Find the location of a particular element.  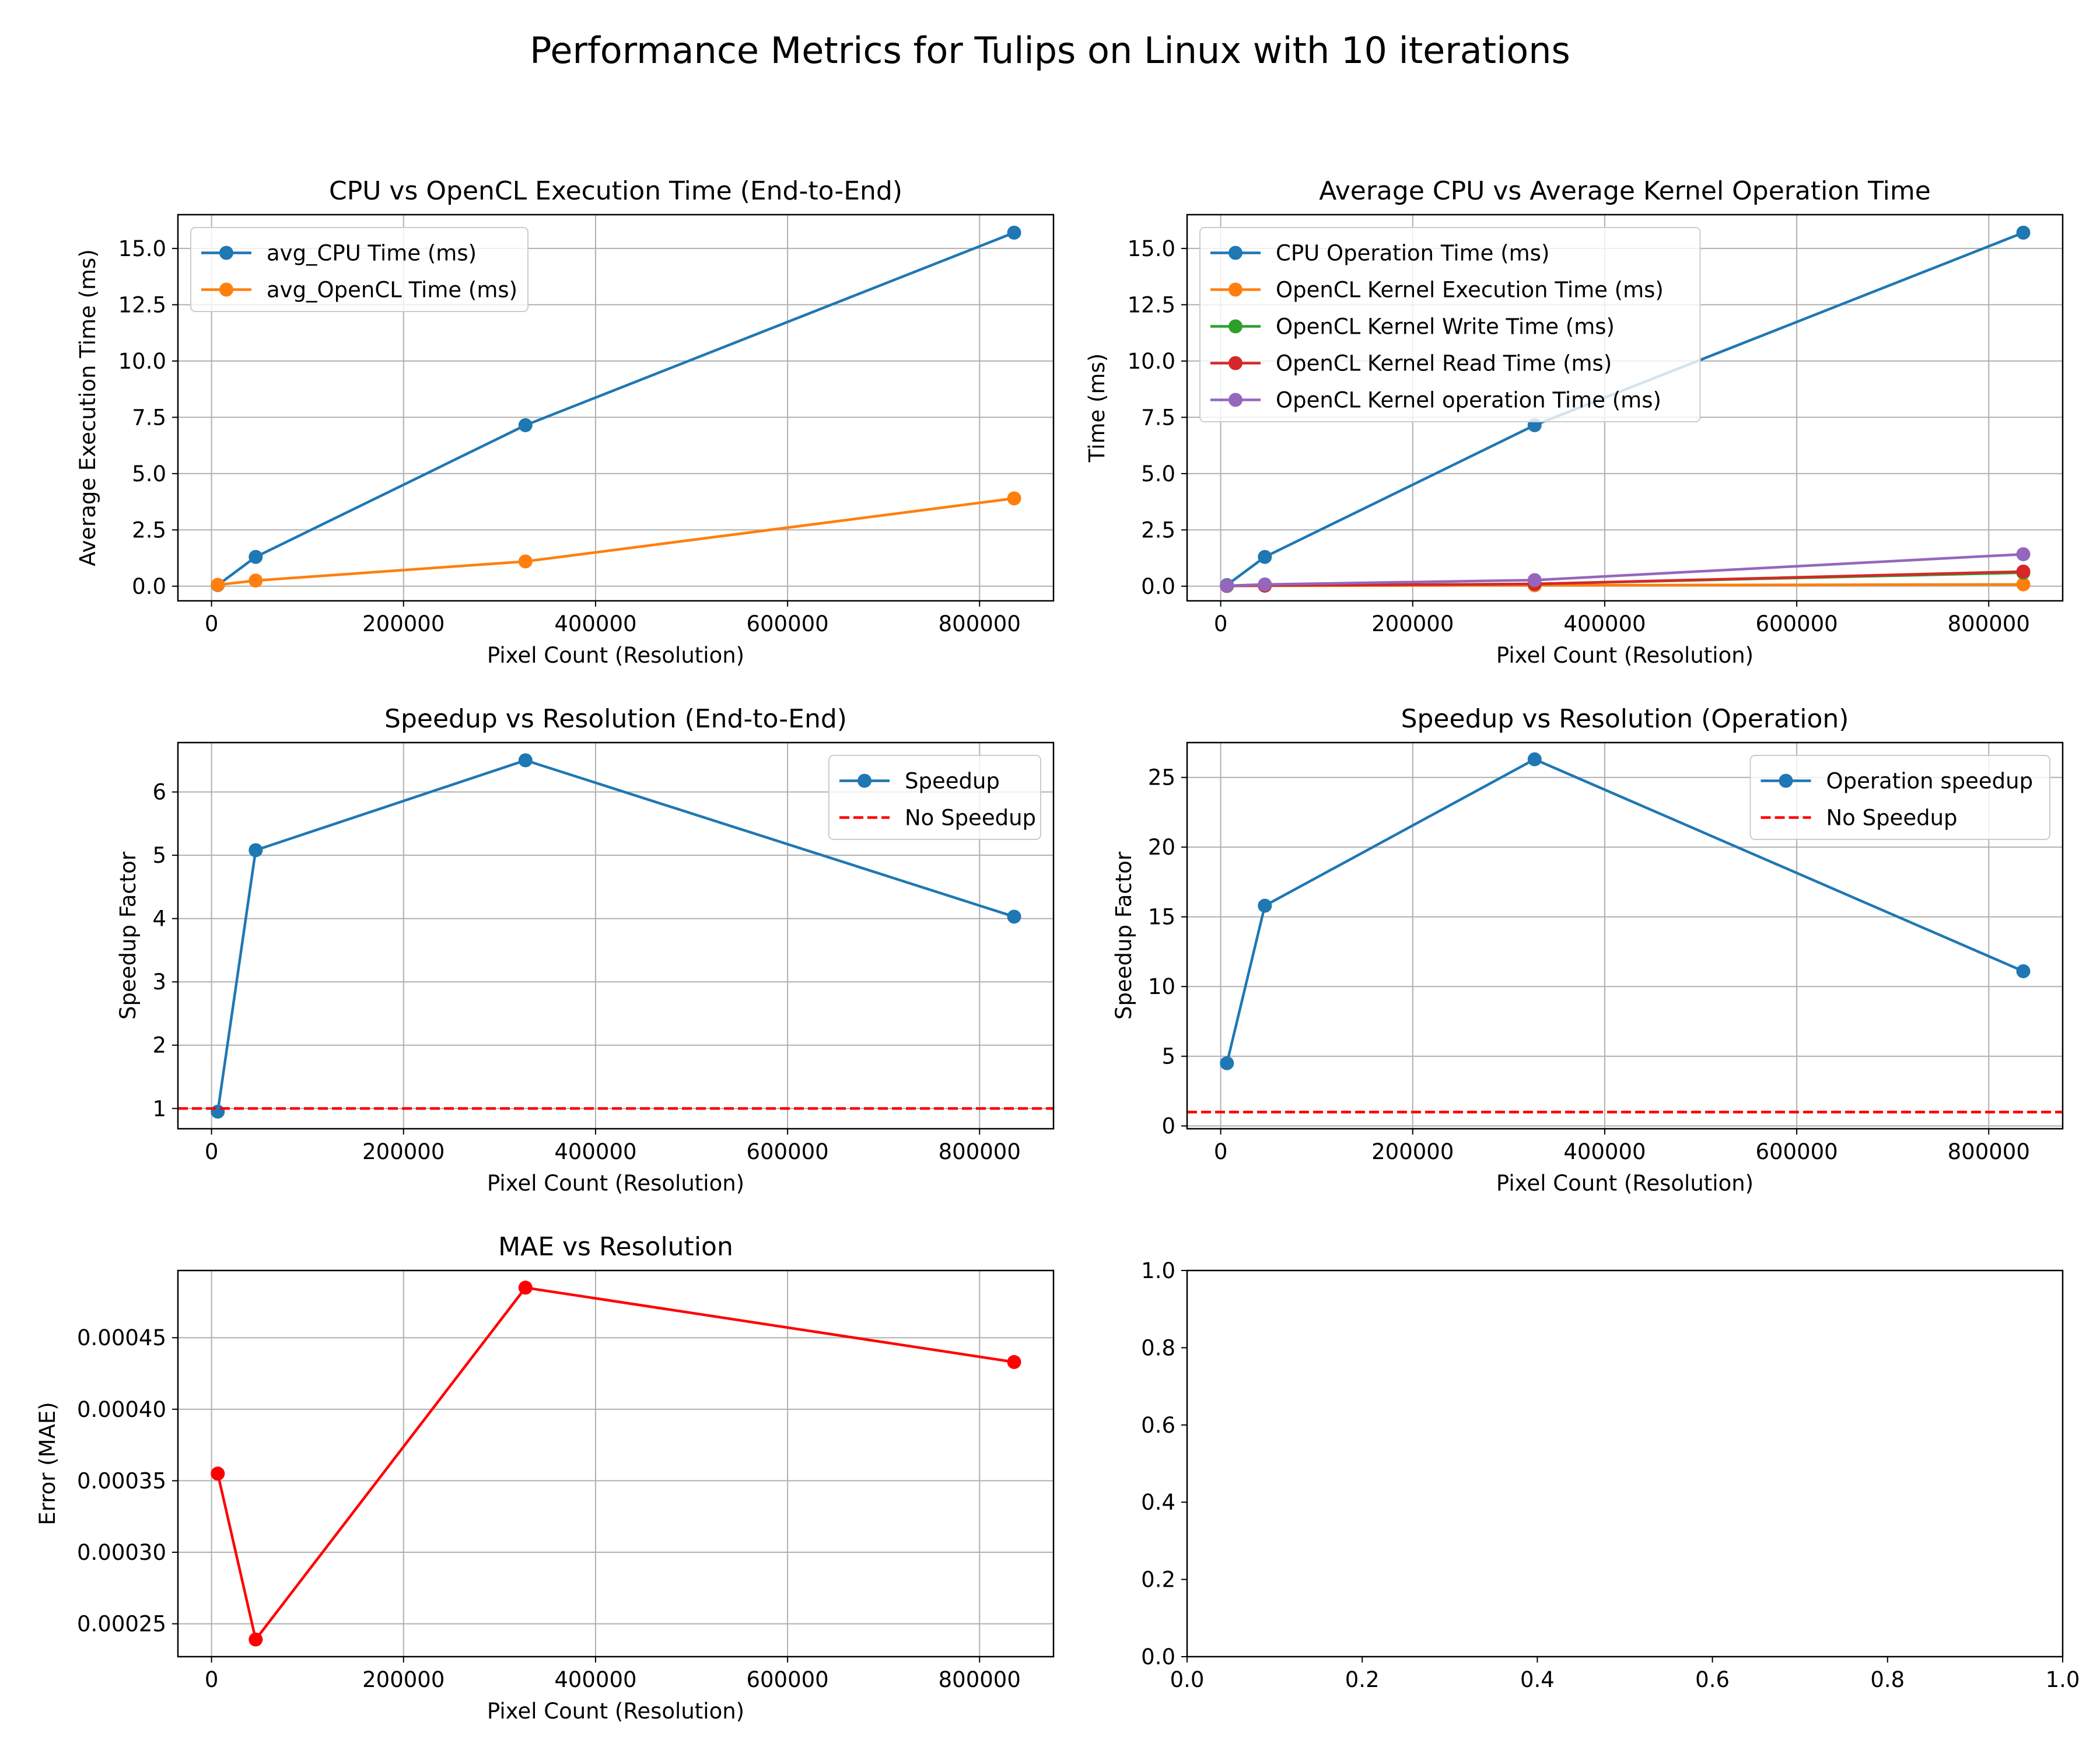

legend-label: Speedup is located at coordinates (952, 781).